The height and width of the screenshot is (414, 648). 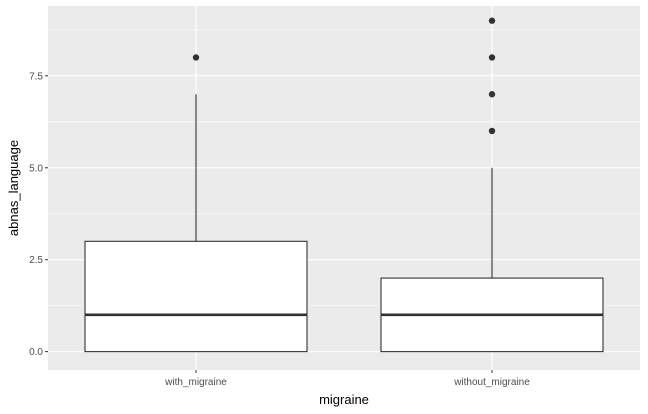 I want to click on box-iqr, so click(x=196, y=296).